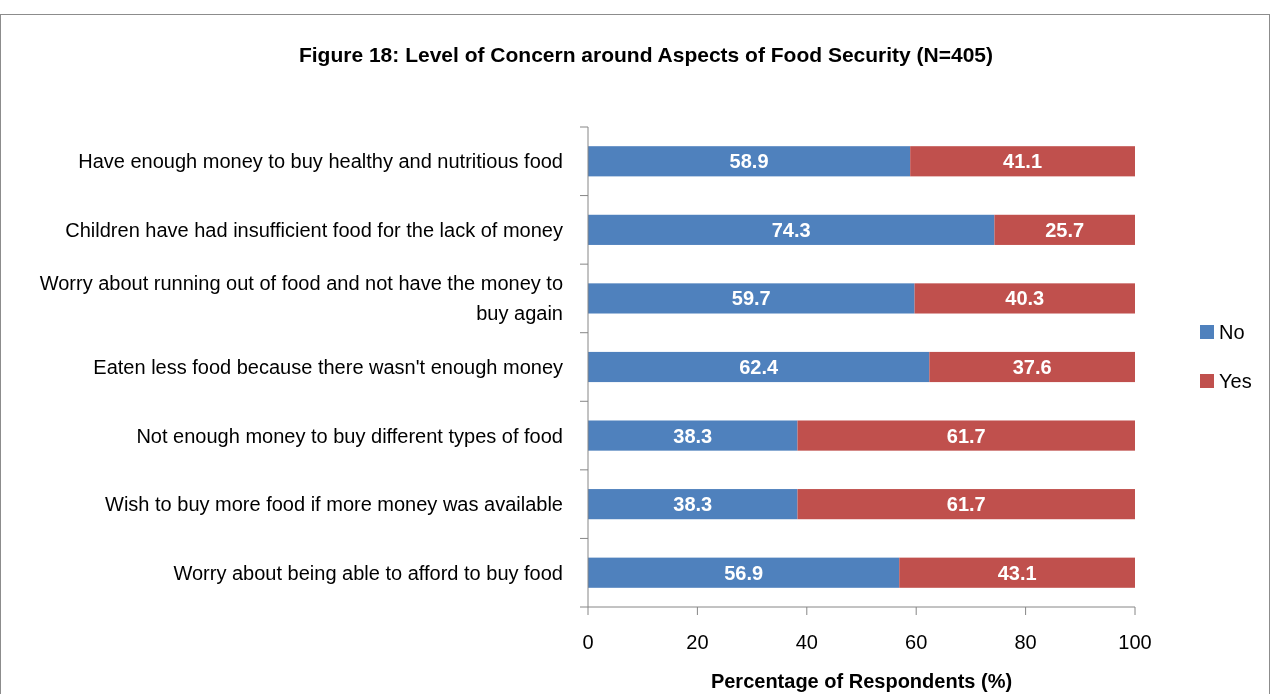 The height and width of the screenshot is (694, 1270). I want to click on data-label: 56.9, so click(744, 572).